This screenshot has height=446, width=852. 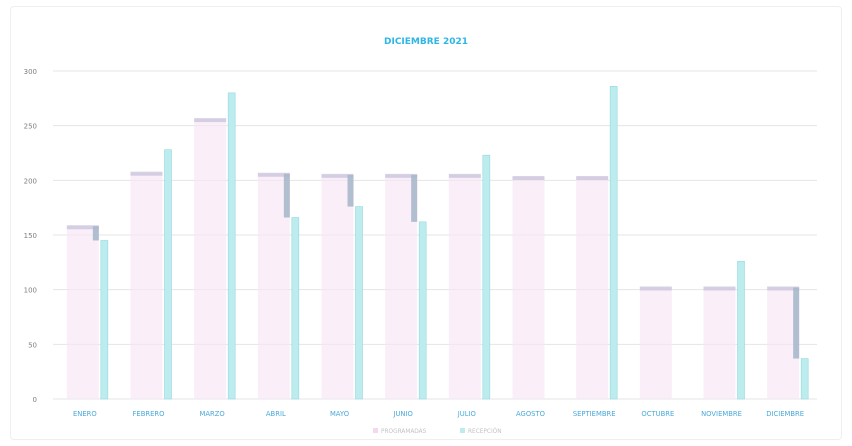 I want to click on y-tick-label: 300, so click(x=30, y=72).